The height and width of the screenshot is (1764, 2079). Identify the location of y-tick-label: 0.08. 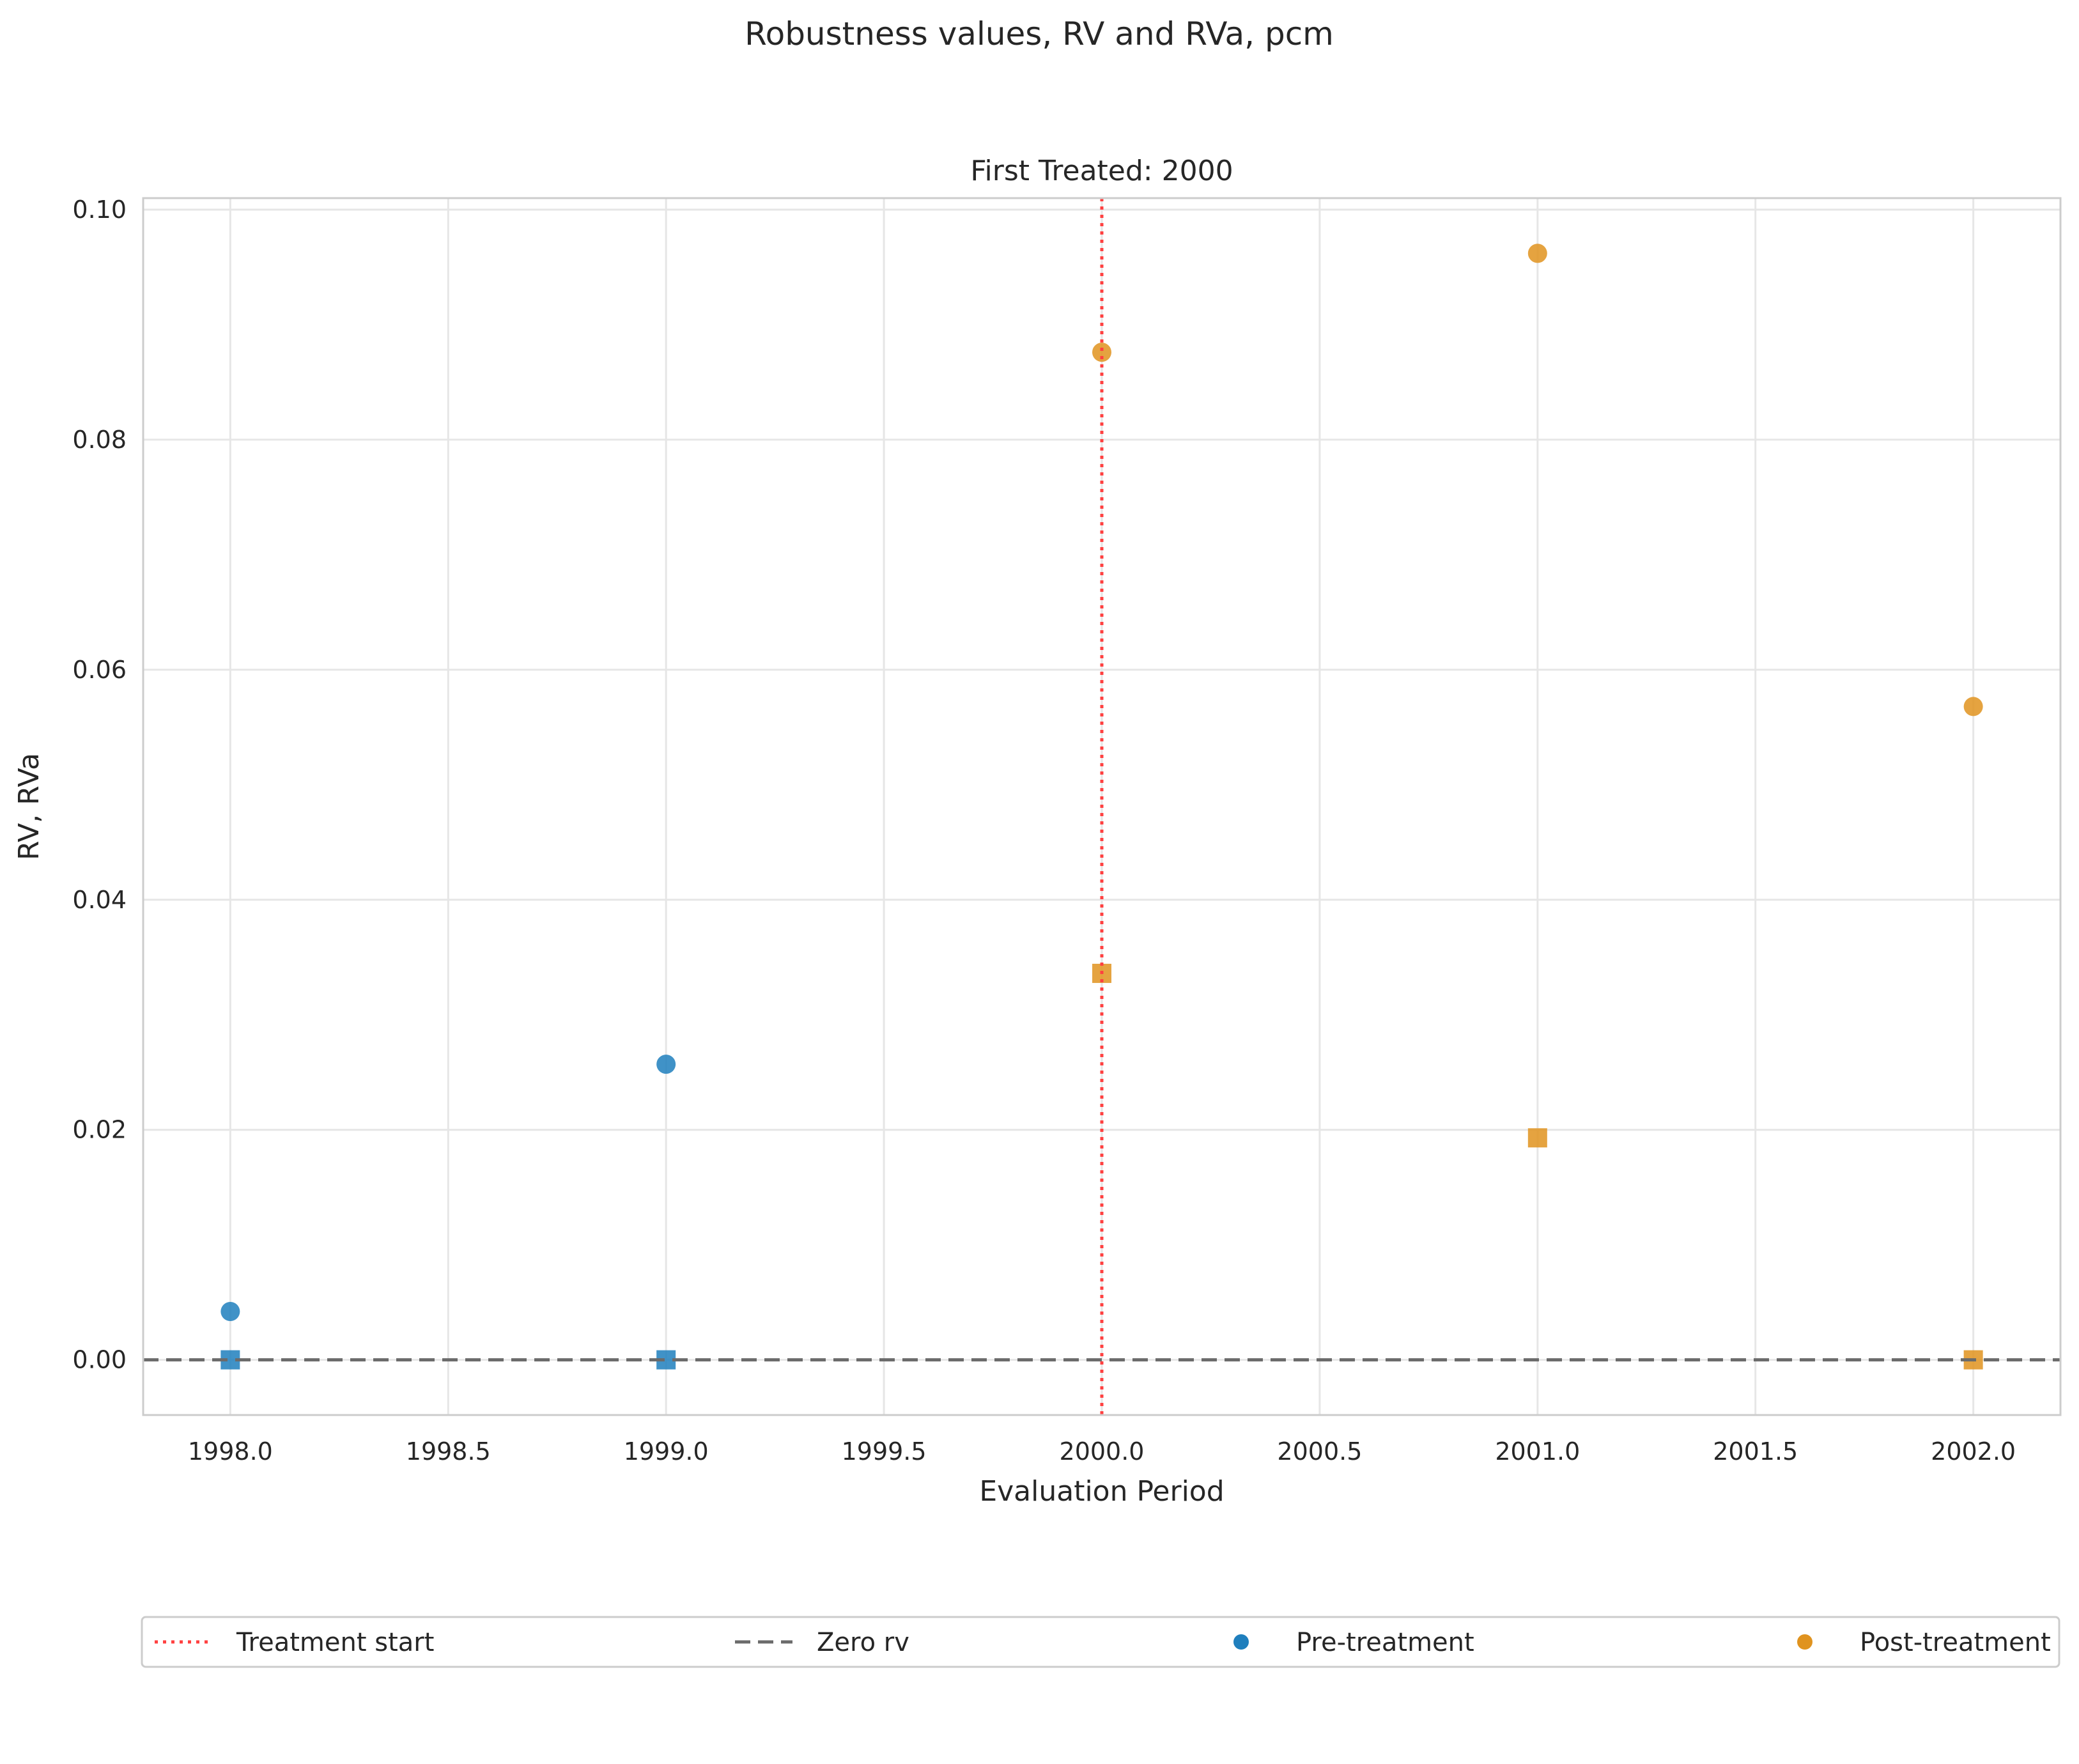
(100, 440).